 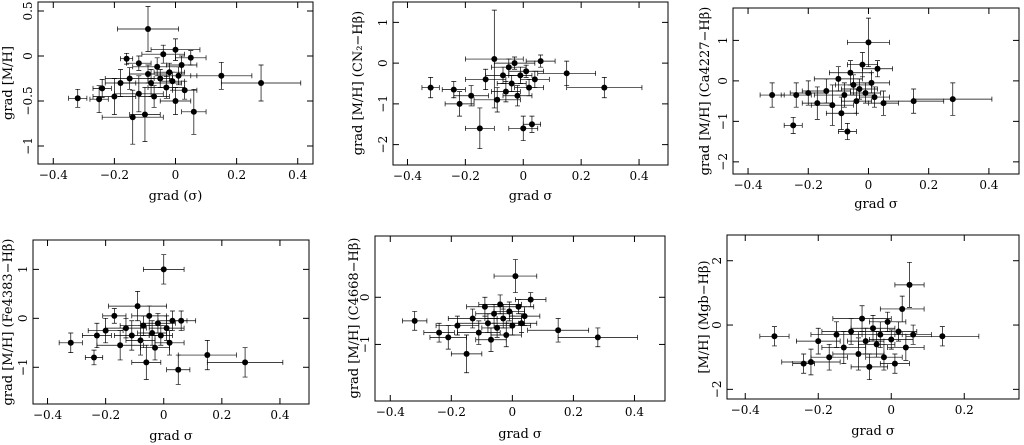 What do you see at coordinates (354, 318) in the screenshot?
I see `y-axis-label: grad [M/H] (C4668−Hβ)` at bounding box center [354, 318].